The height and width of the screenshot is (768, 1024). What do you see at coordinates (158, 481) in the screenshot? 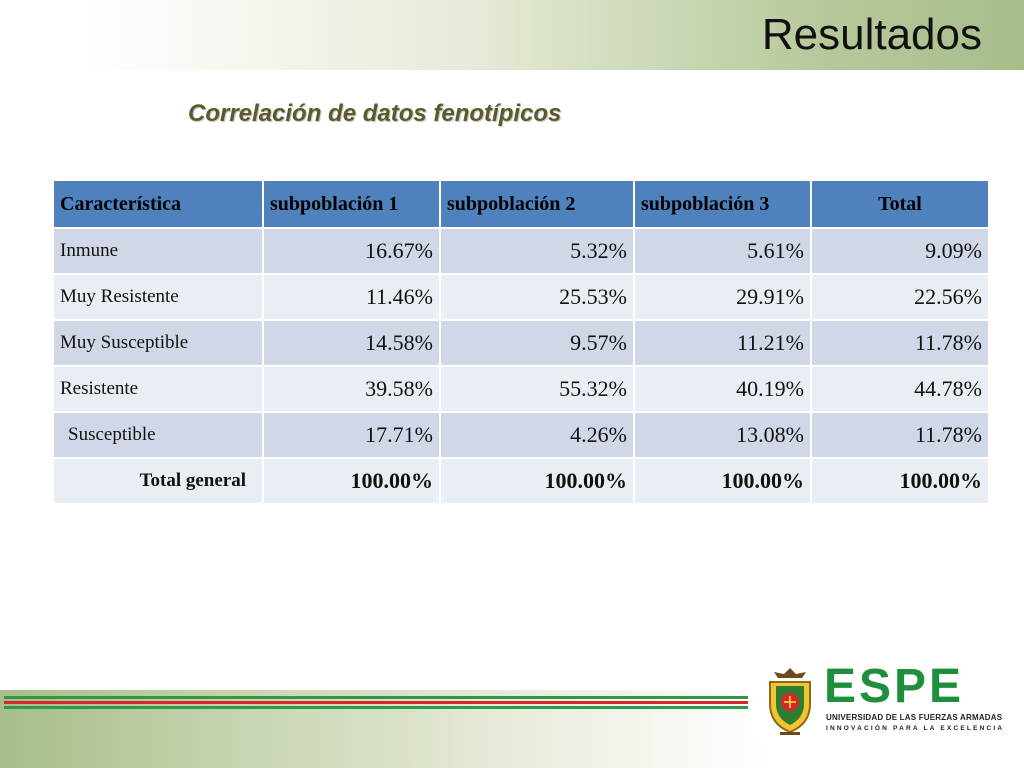
I see `total-row-label: Total general` at bounding box center [158, 481].